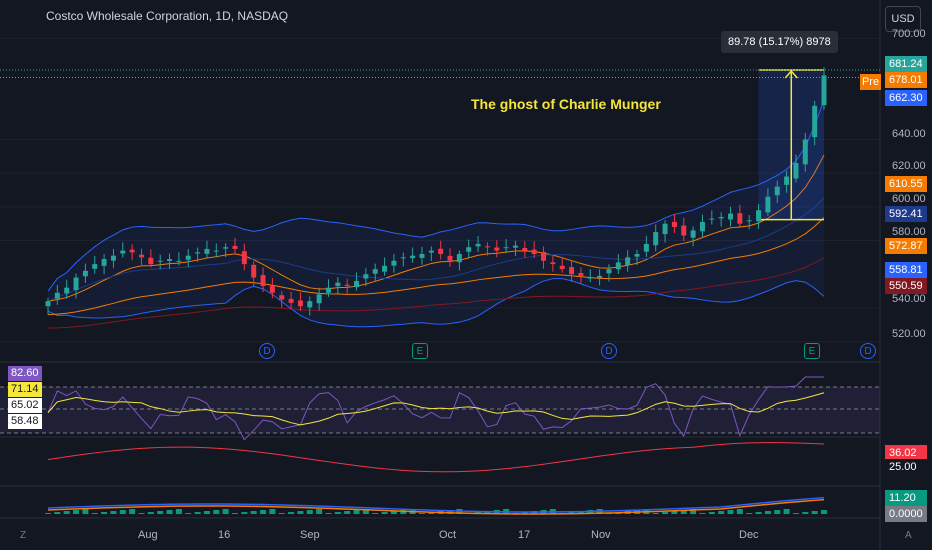 Image resolution: width=932 pixels, height=550 pixels. Describe the element at coordinates (436, 293) in the screenshot. I see `ema-long` at that location.